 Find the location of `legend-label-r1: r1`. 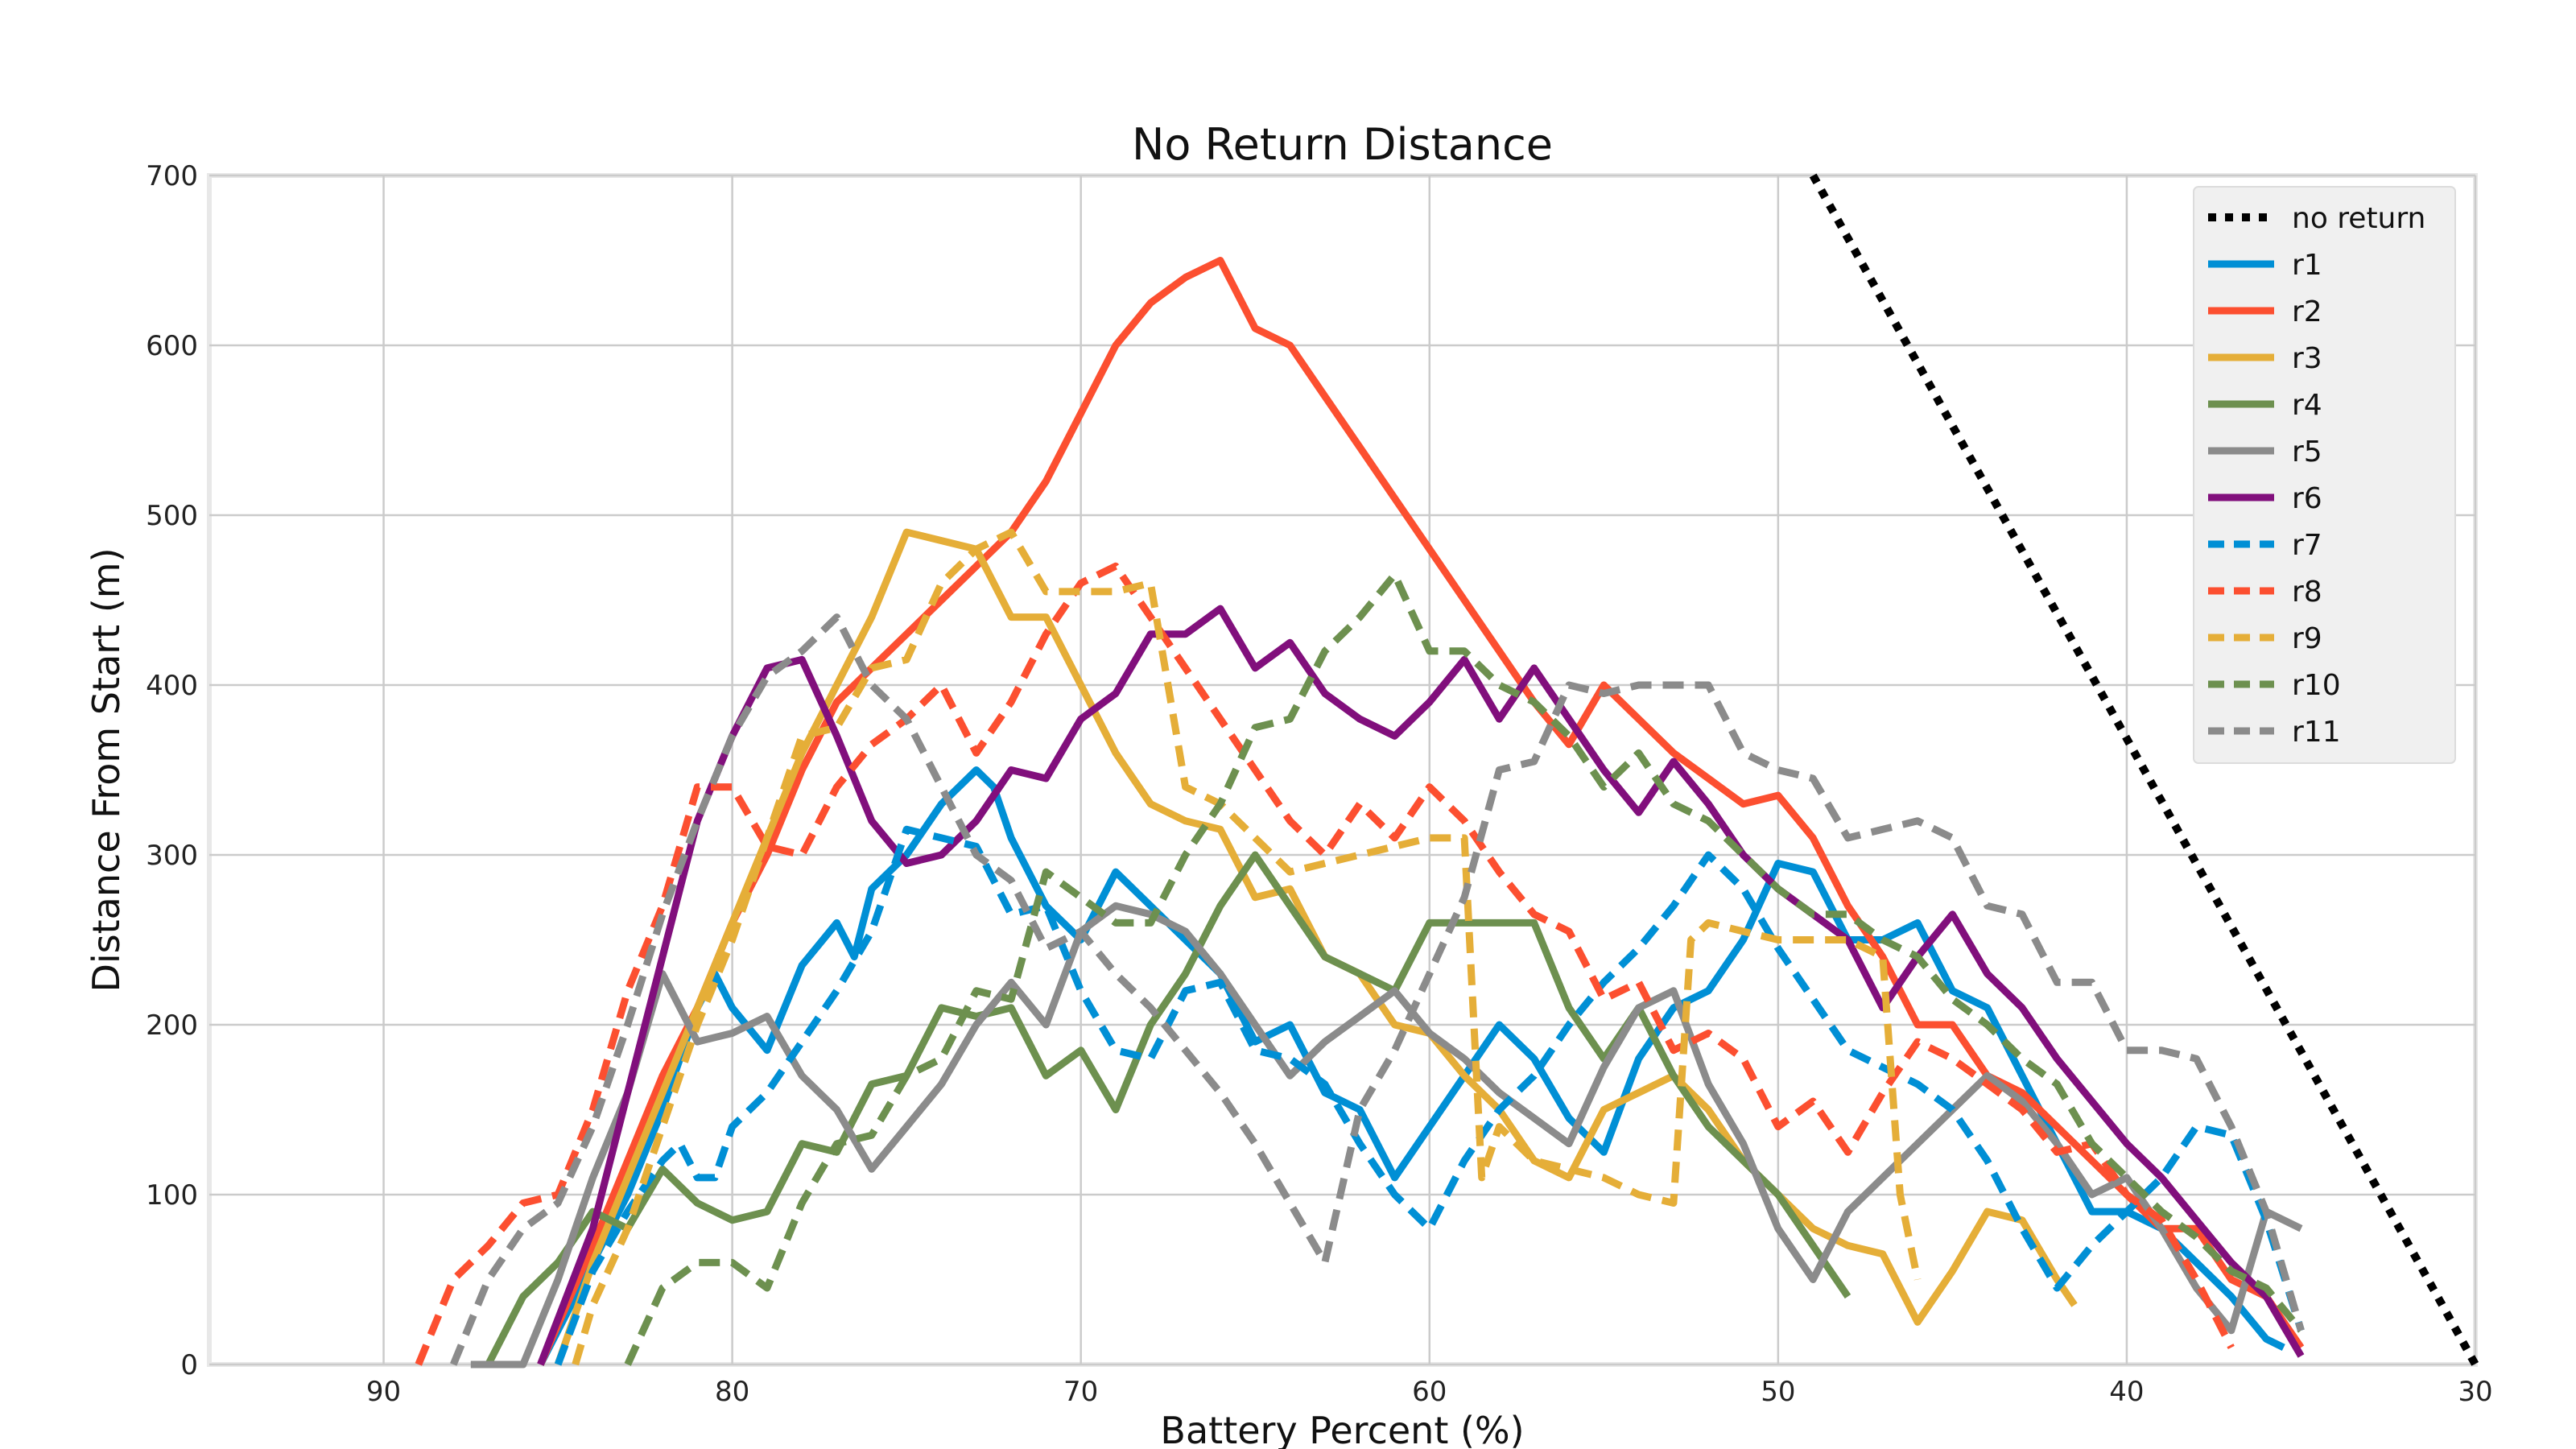

legend-label-r1: r1 is located at coordinates (2307, 265).